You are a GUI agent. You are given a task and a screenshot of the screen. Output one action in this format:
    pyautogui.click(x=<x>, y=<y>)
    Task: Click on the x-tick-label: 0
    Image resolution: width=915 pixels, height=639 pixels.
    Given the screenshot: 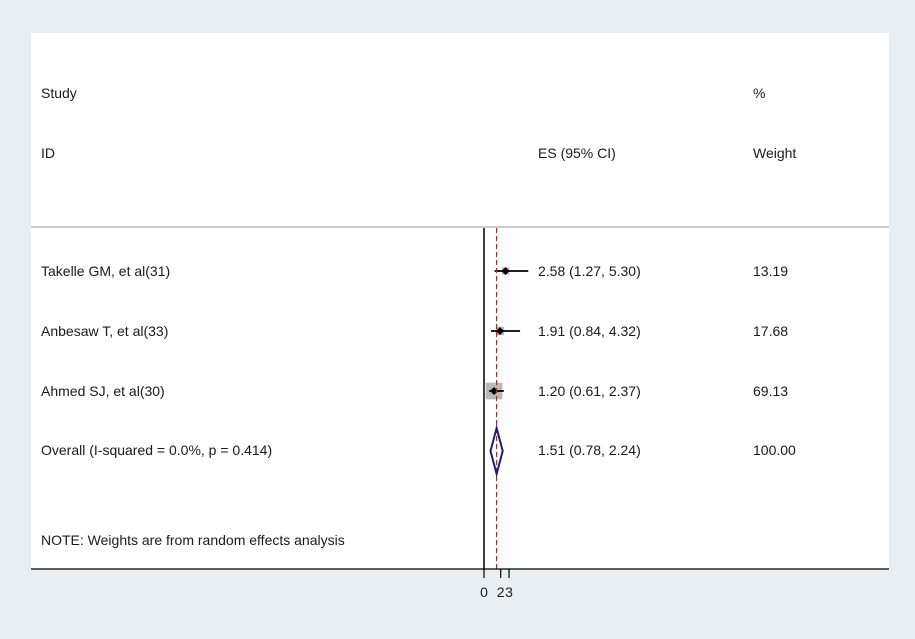 What is the action you would take?
    pyautogui.click(x=484, y=592)
    